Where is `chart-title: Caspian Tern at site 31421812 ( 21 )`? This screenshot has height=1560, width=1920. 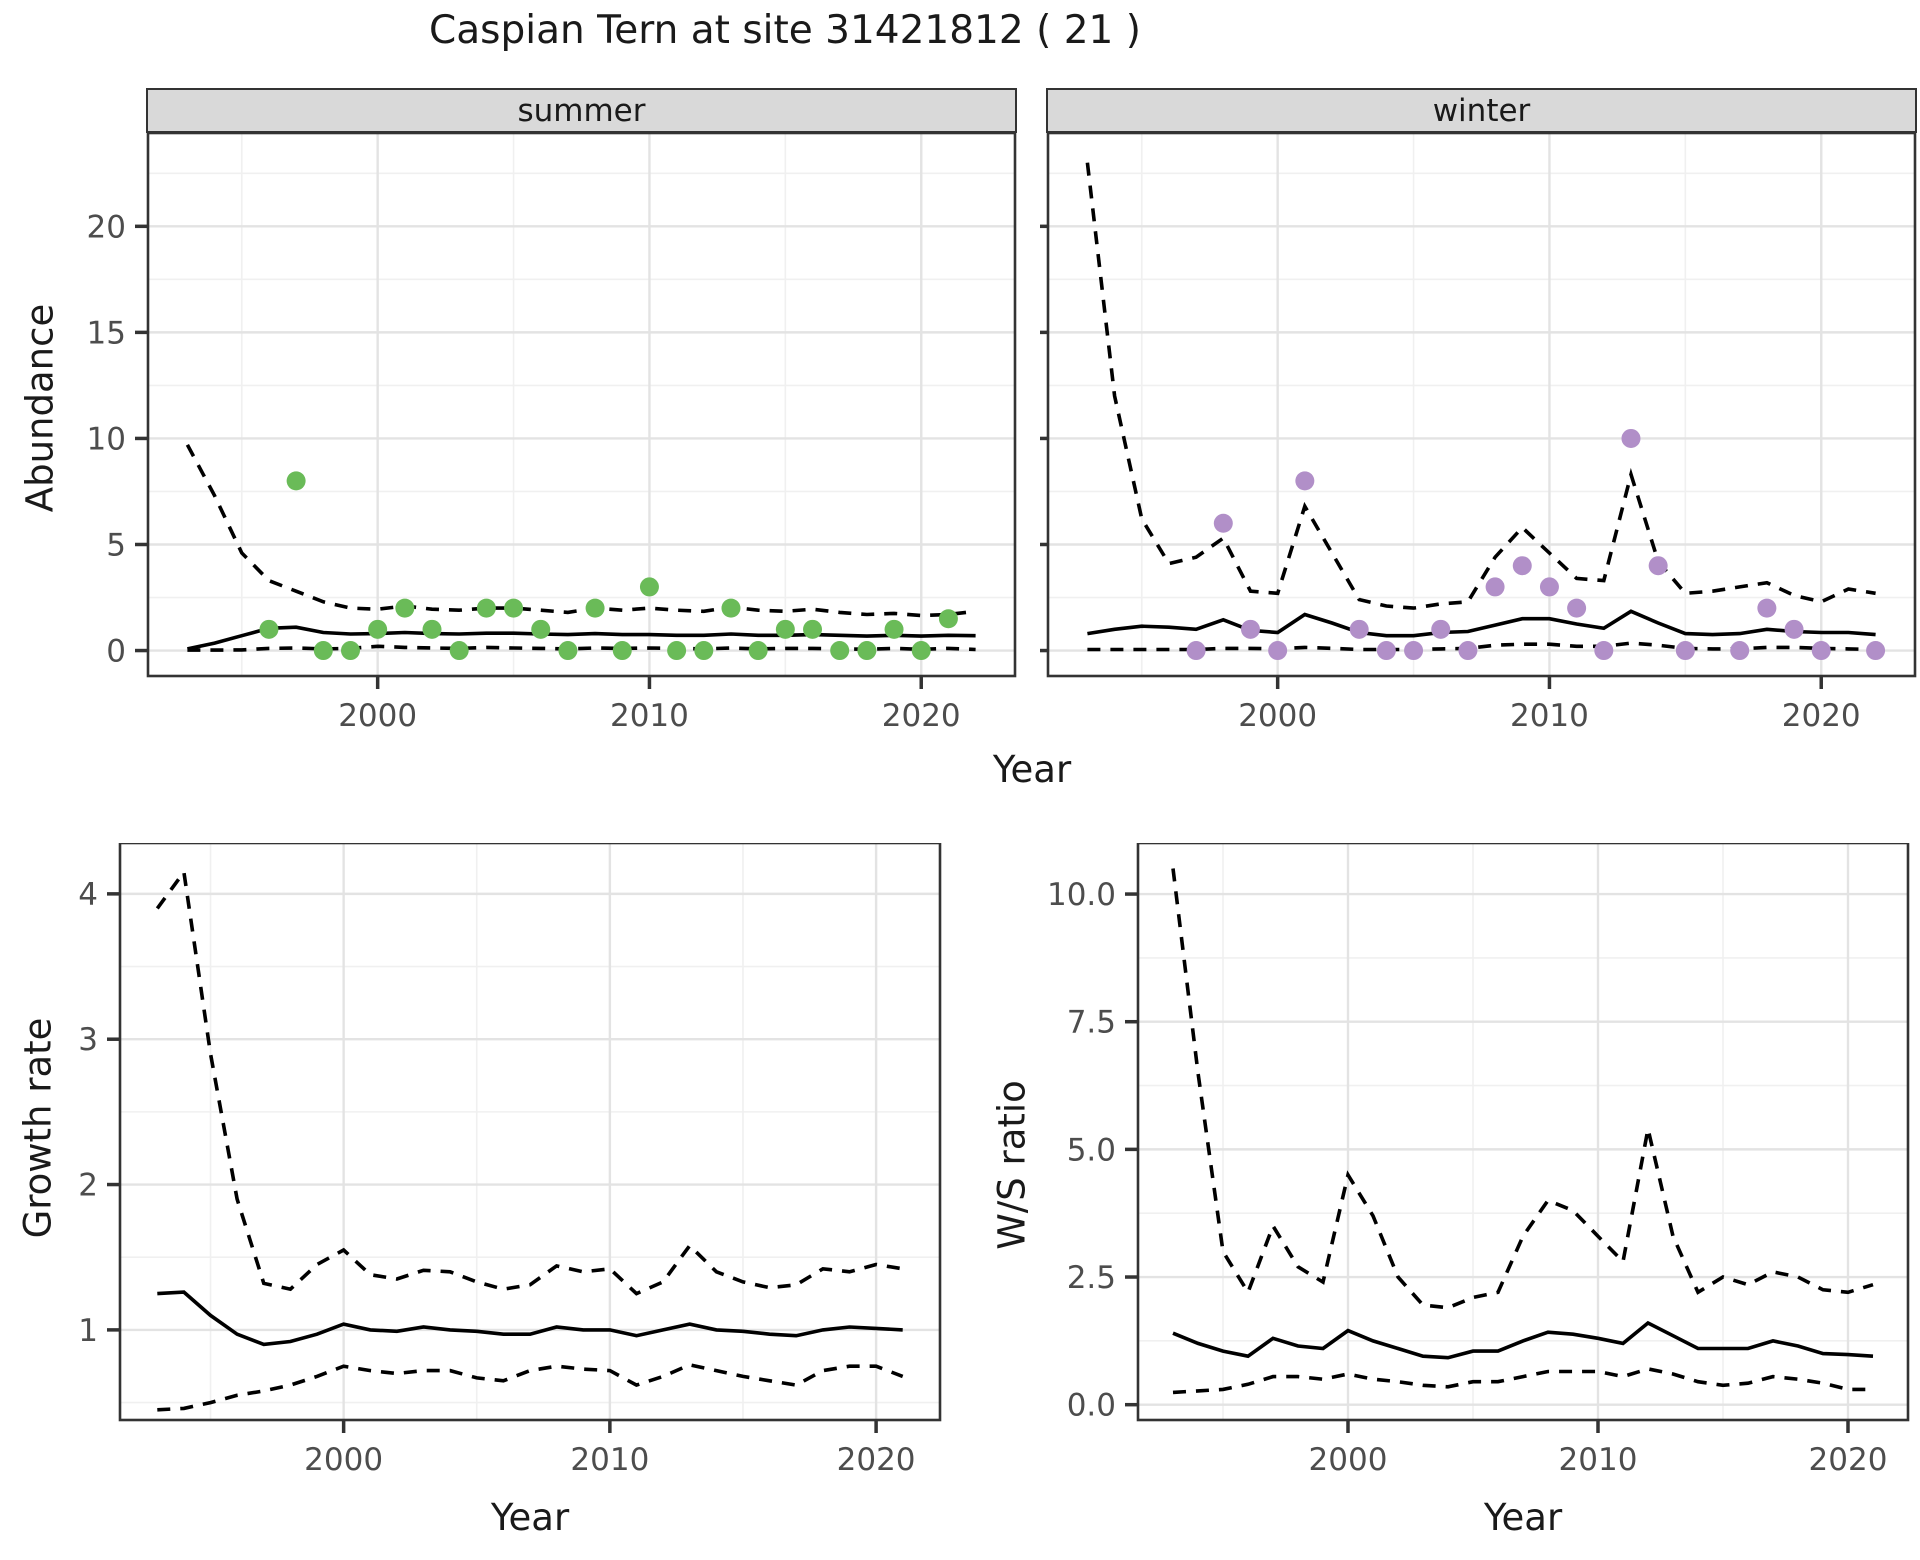
chart-title: Caspian Tern at site 31421812 ( 21 ) is located at coordinates (785, 30).